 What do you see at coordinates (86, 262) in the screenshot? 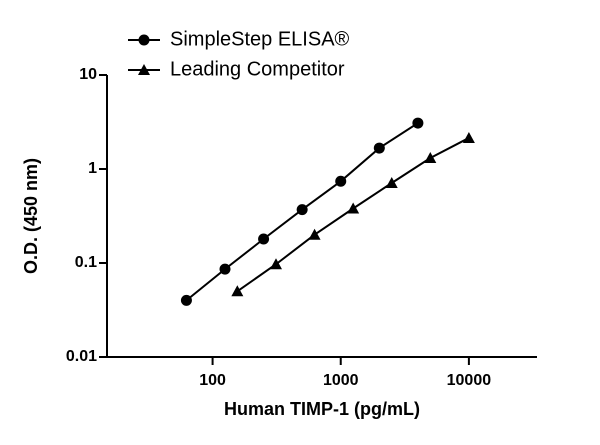
I see `y-tick-label: 0.1` at bounding box center [86, 262].